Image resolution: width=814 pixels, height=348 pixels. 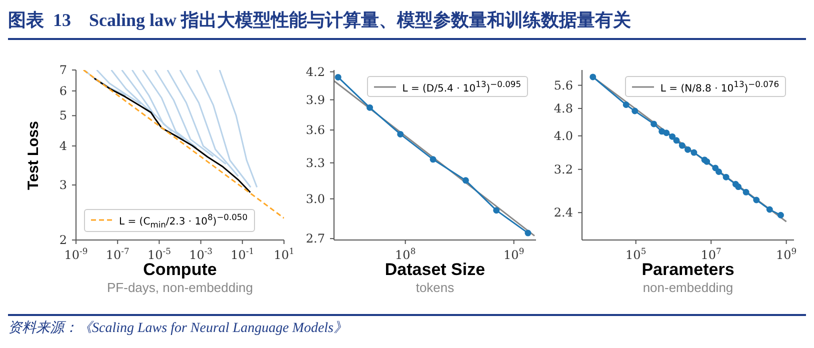 What do you see at coordinates (435, 287) in the screenshot?
I see `text: tokens` at bounding box center [435, 287].